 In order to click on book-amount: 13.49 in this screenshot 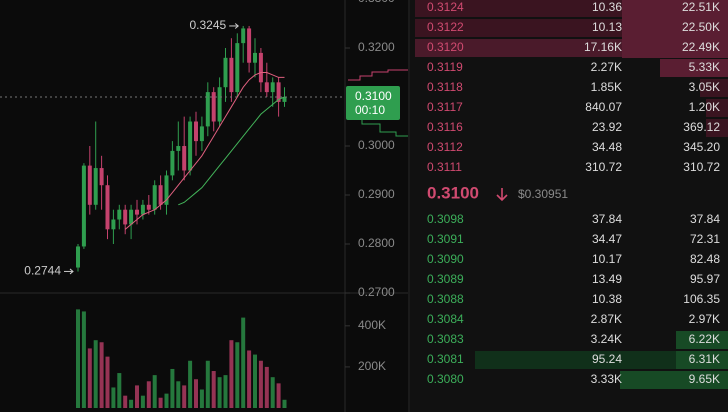, I will do `click(607, 279)`.